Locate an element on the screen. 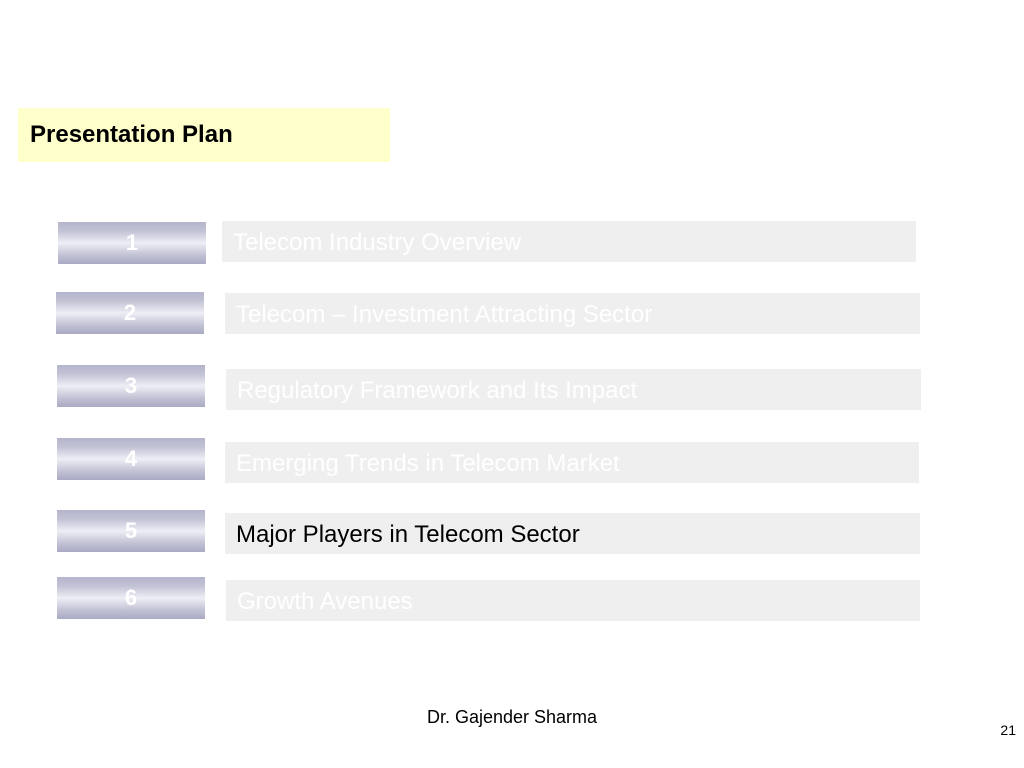 The height and width of the screenshot is (768, 1024). agenda-number-1: 1 is located at coordinates (132, 243).